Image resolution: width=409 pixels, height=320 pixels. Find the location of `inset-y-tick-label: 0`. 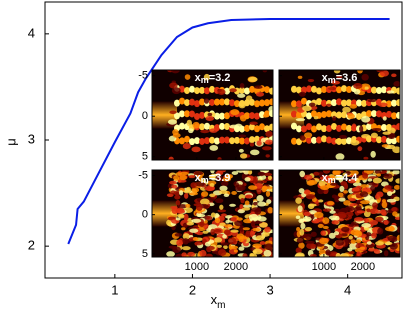

inset-y-tick-label: 0 is located at coordinates (145, 116).